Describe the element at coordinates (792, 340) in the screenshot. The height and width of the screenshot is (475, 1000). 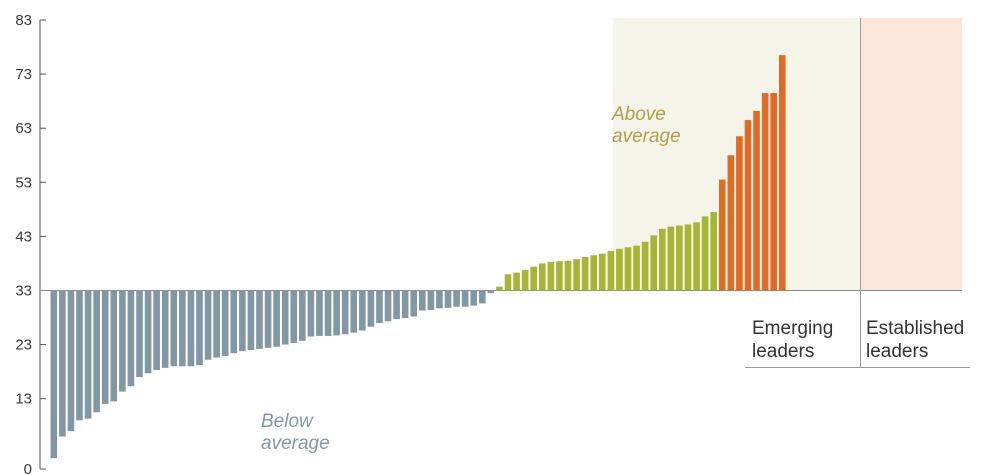
I see `emerging-leaders-label: Emerging leaders` at that location.